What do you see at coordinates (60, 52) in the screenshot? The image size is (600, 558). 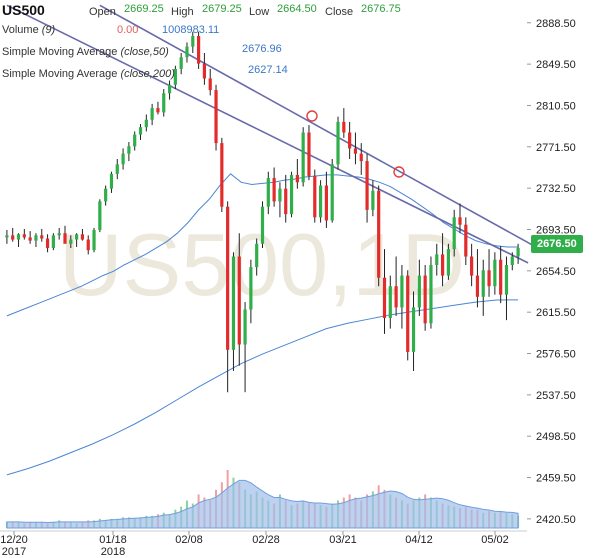 I see `sma50-label-text: Simple Moving Average` at bounding box center [60, 52].